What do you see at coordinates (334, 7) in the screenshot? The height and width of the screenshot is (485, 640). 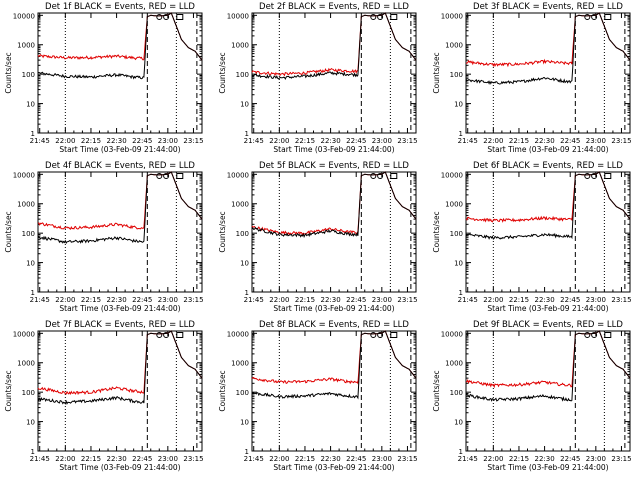 I see `panel-title: Det 2f BLACK = Events, RED = LLD` at bounding box center [334, 7].